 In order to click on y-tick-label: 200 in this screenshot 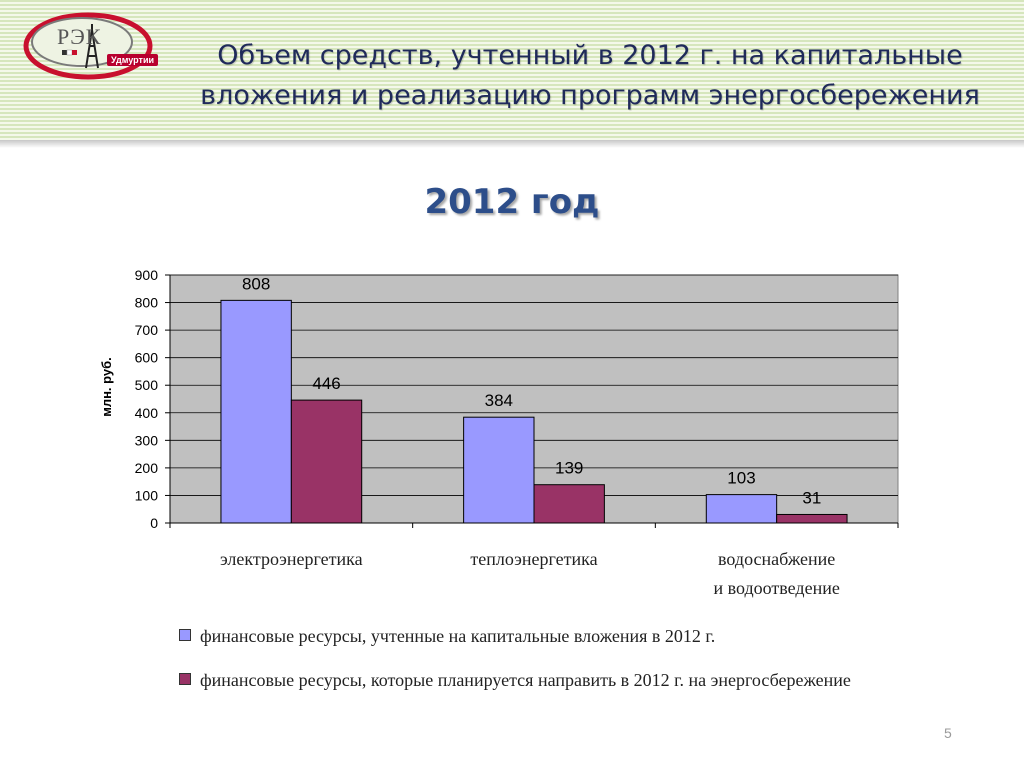, I will do `click(147, 468)`.